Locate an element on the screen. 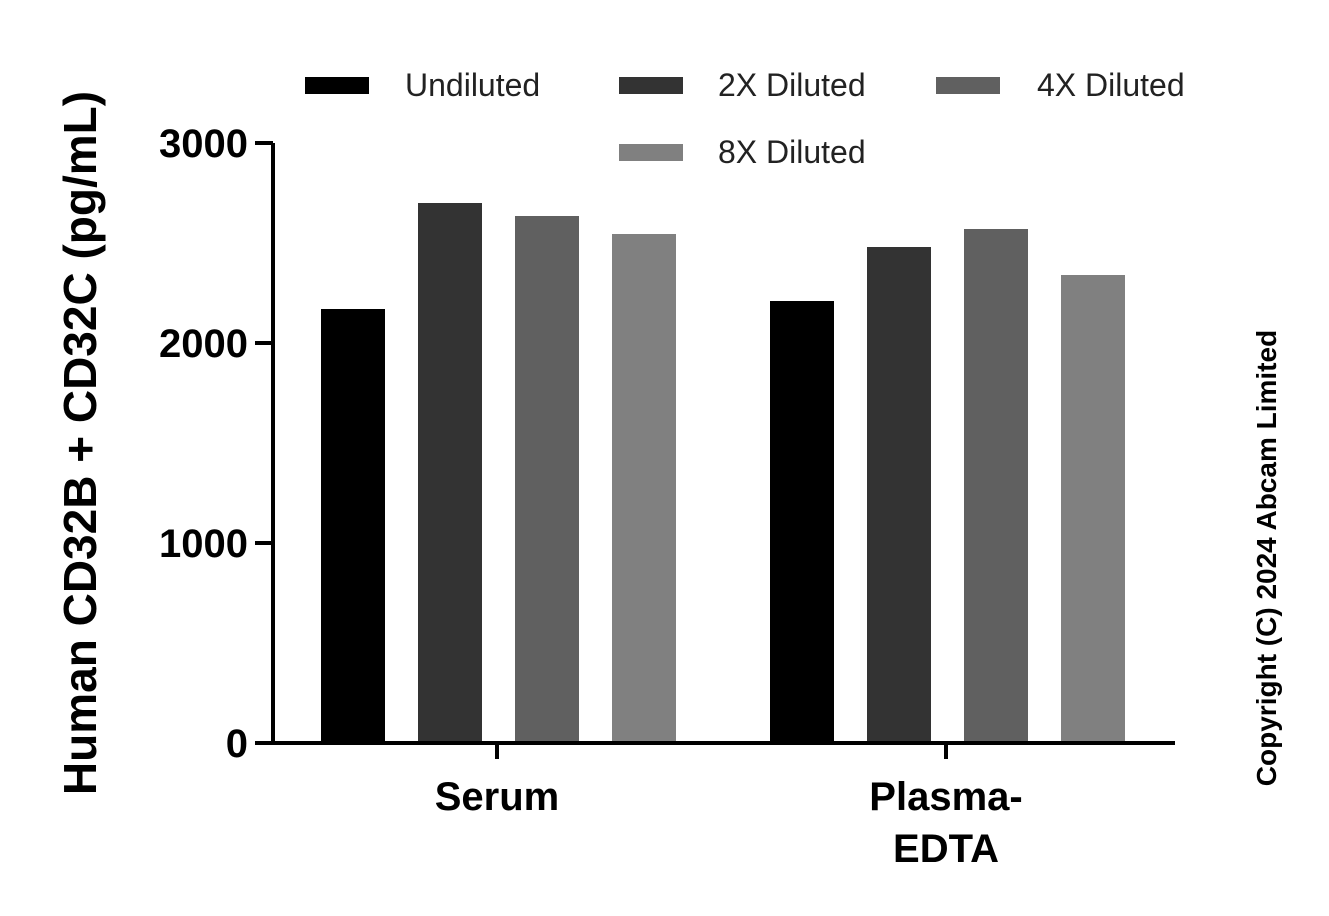 This screenshot has height=916, width=1329. legend-label: Undiluted is located at coordinates (472, 85).